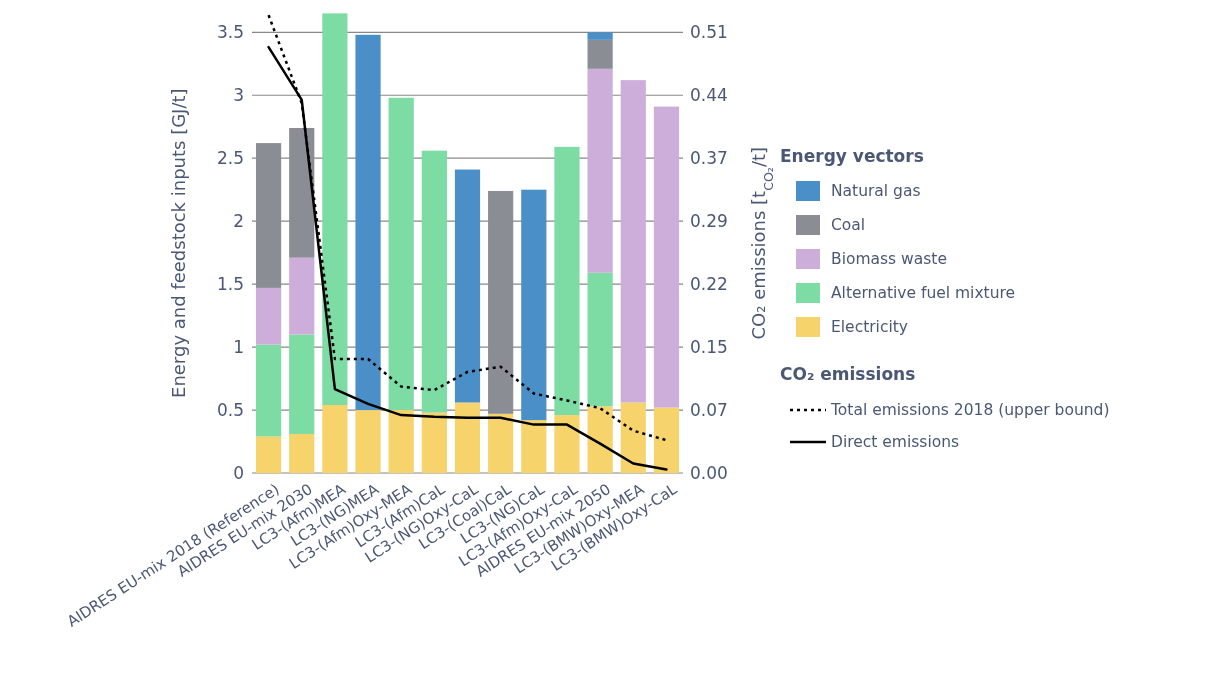 This screenshot has width=1217, height=686. What do you see at coordinates (238, 95) in the screenshot?
I see `y-tick-label: 3` at bounding box center [238, 95].